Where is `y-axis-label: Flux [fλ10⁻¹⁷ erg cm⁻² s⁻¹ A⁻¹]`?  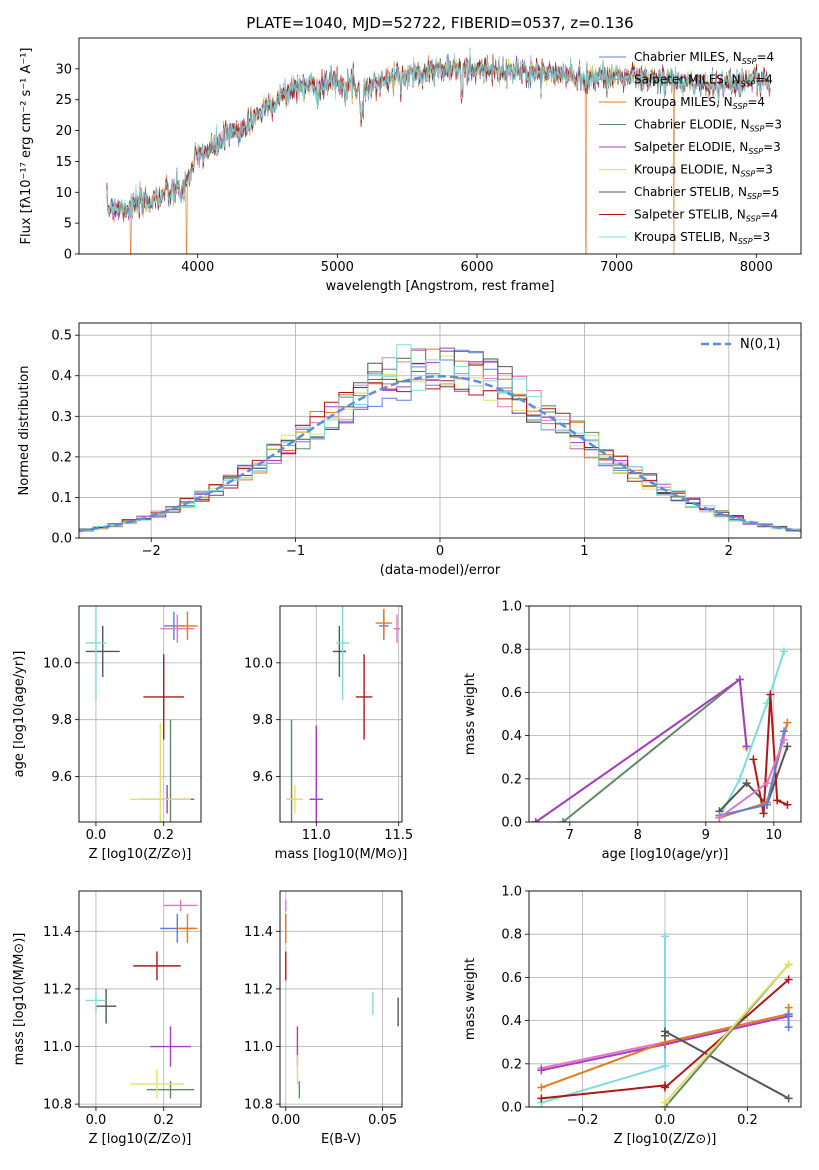 y-axis-label: Flux [fλ10⁻¹⁷ erg cm⁻² s⁻¹ A⁻¹] is located at coordinates (26, 146).